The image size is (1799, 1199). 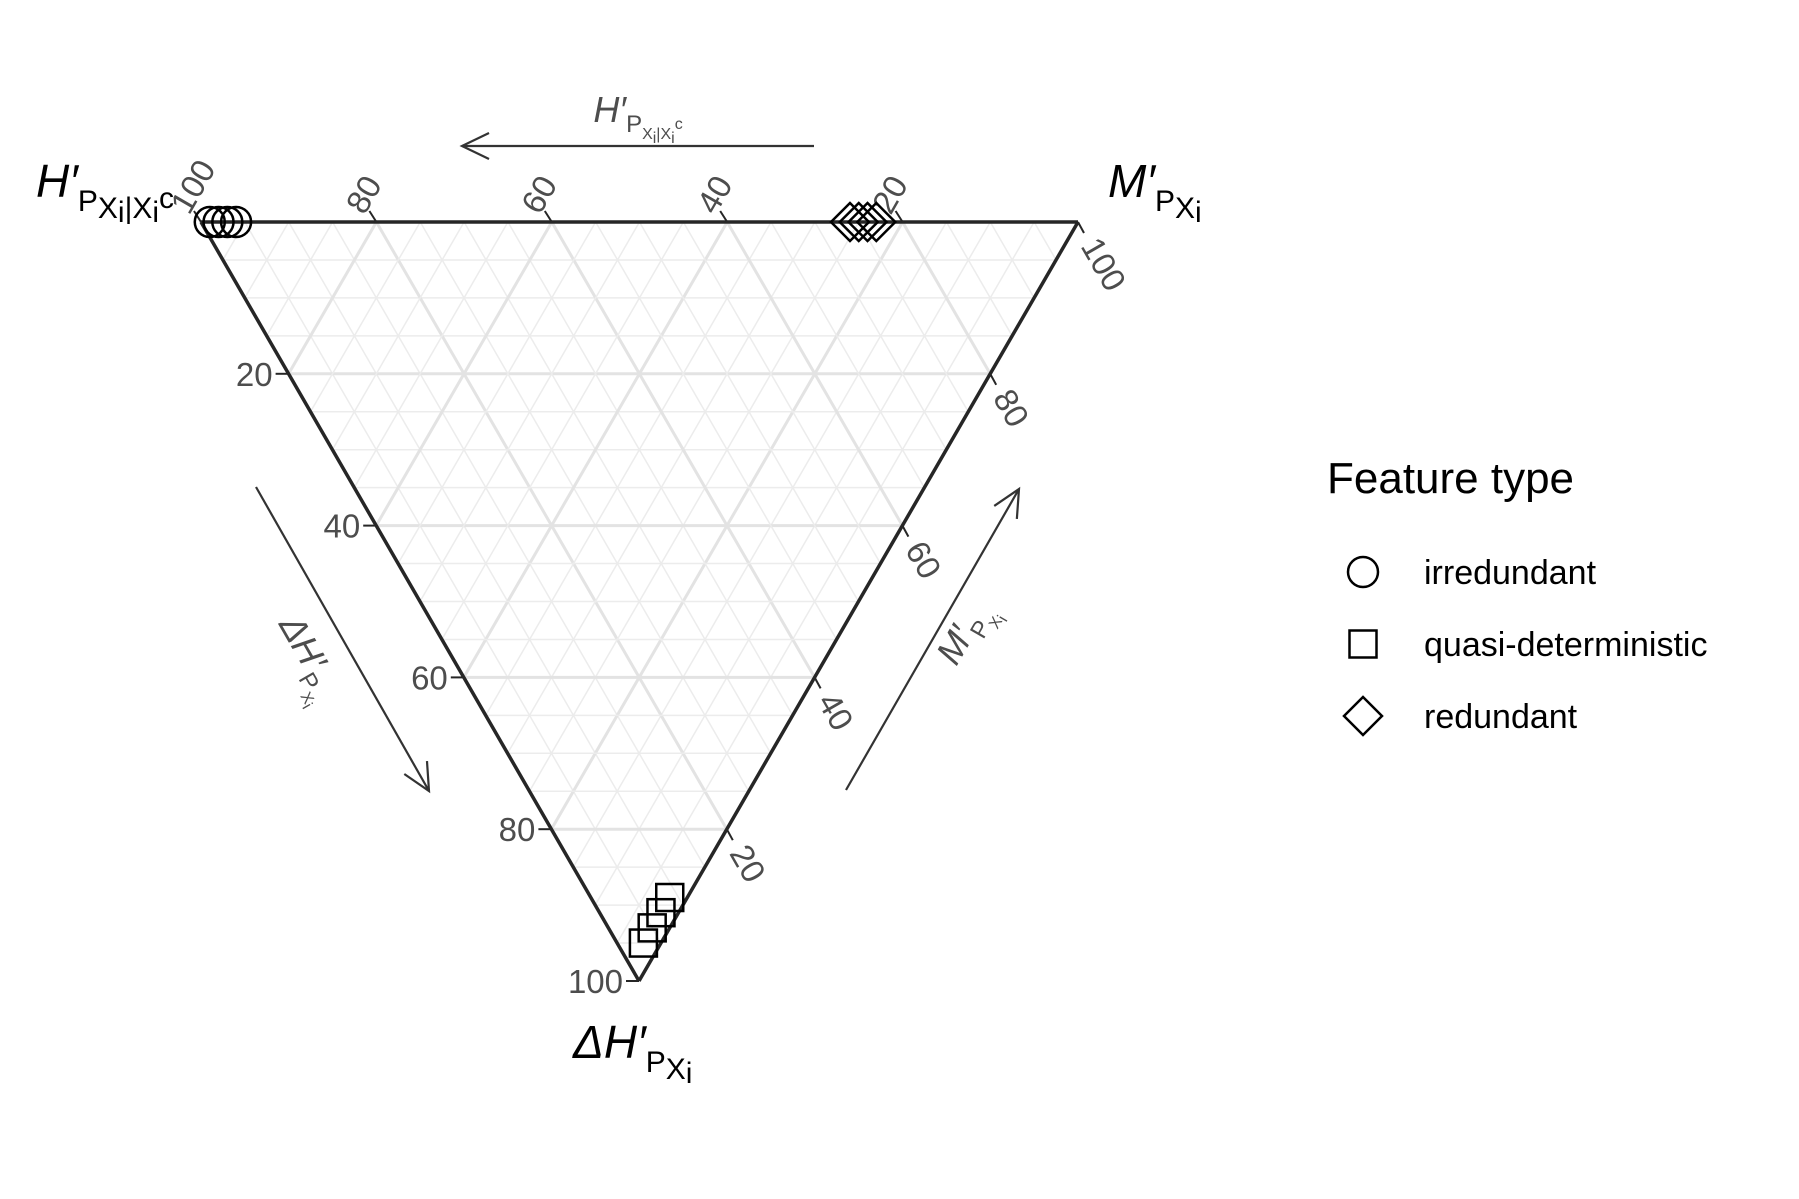 I want to click on arrow-label-left: ΔH′PXi, so click(x=303, y=659).